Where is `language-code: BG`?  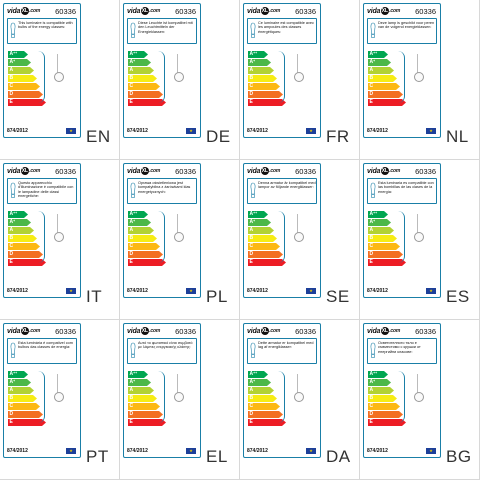 language-code: BG is located at coordinates (459, 456).